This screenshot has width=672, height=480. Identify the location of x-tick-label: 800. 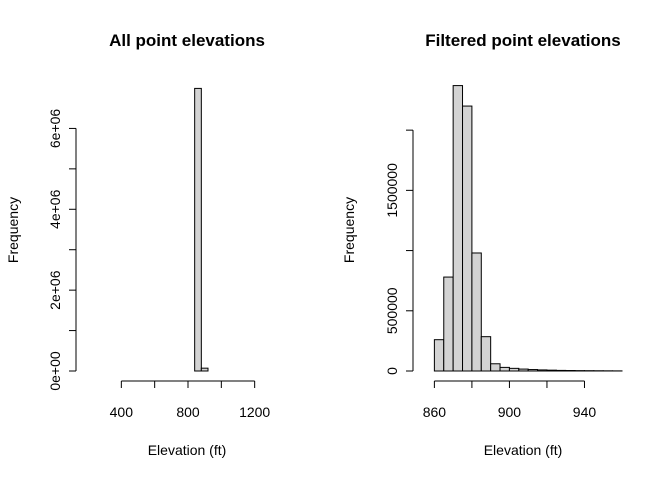
(188, 412).